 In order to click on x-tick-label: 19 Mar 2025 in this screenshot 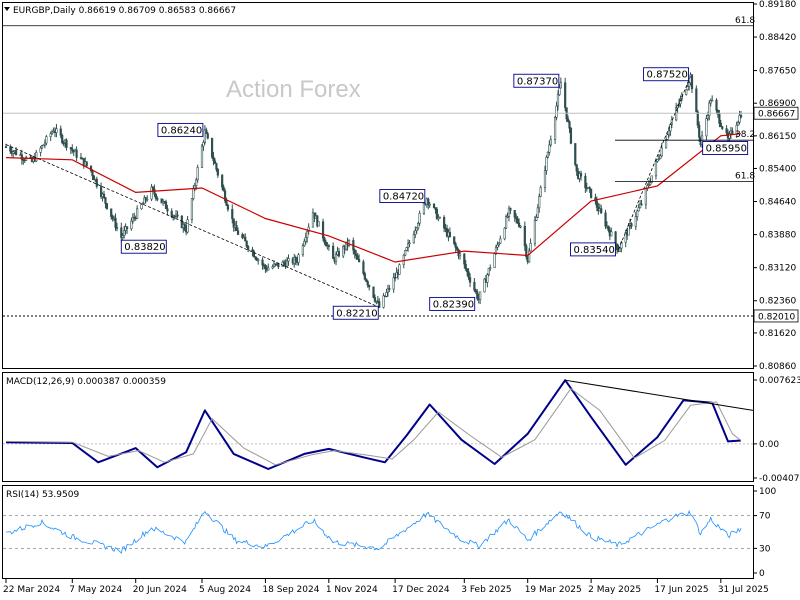, I will do `click(553, 590)`.